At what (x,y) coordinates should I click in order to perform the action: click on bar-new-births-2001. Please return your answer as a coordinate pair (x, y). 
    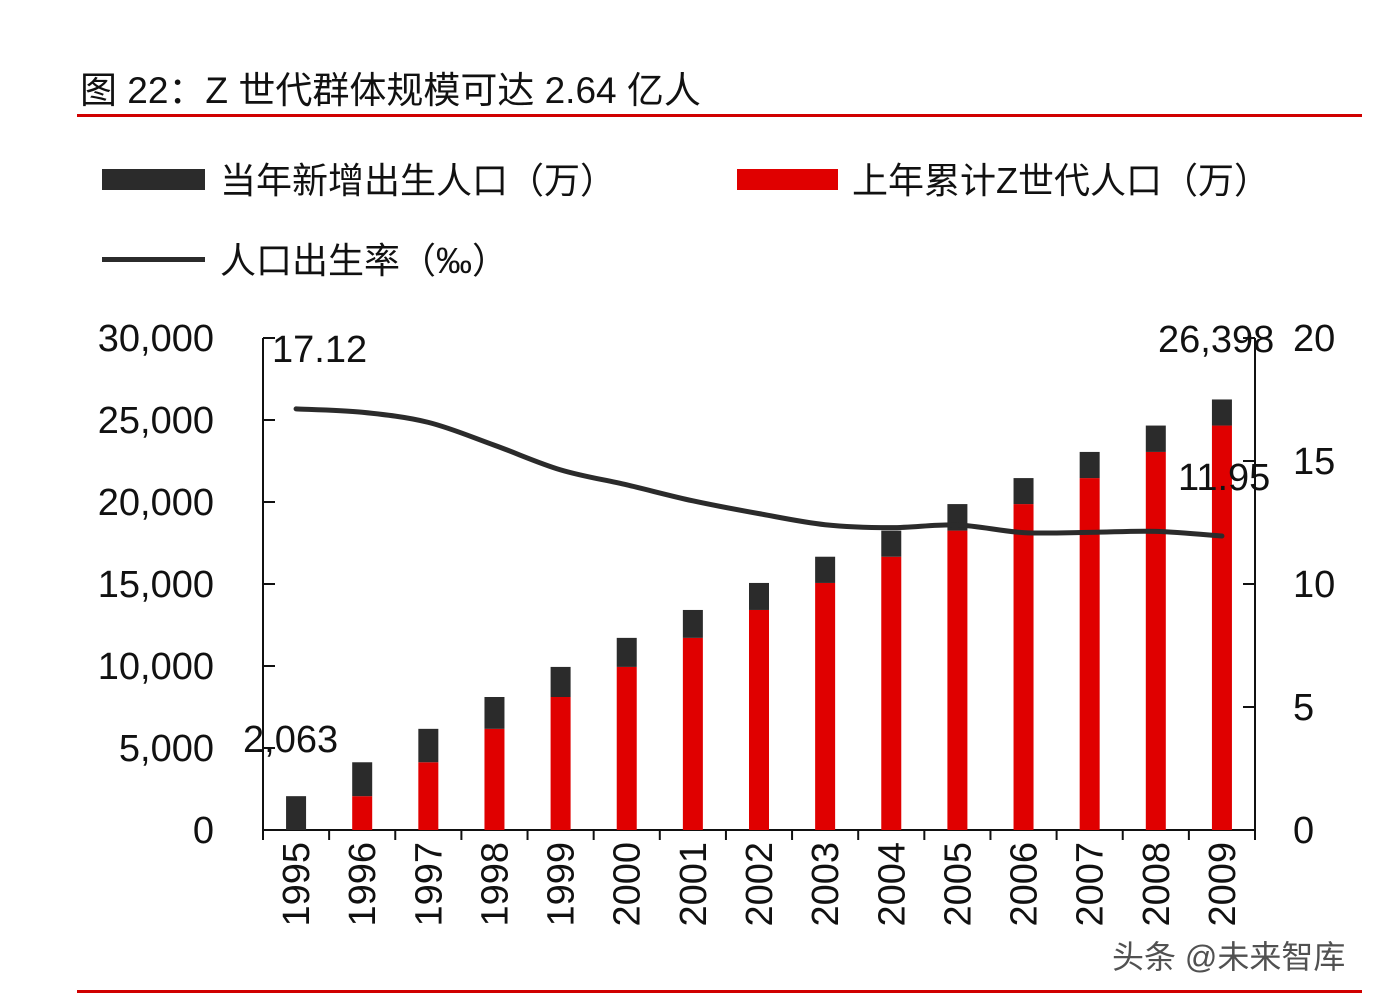
    Looking at the image, I should click on (693, 624).